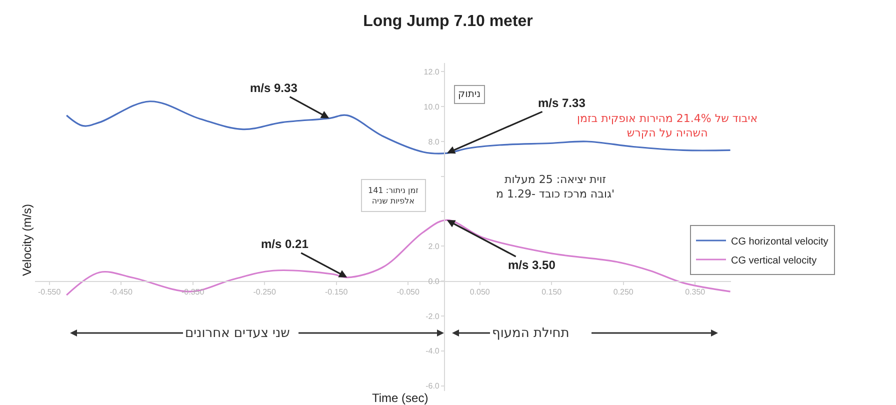 Image resolution: width=896 pixels, height=405 pixels. What do you see at coordinates (432, 107) in the screenshot?
I see `y-tick-label: 10.0` at bounding box center [432, 107].